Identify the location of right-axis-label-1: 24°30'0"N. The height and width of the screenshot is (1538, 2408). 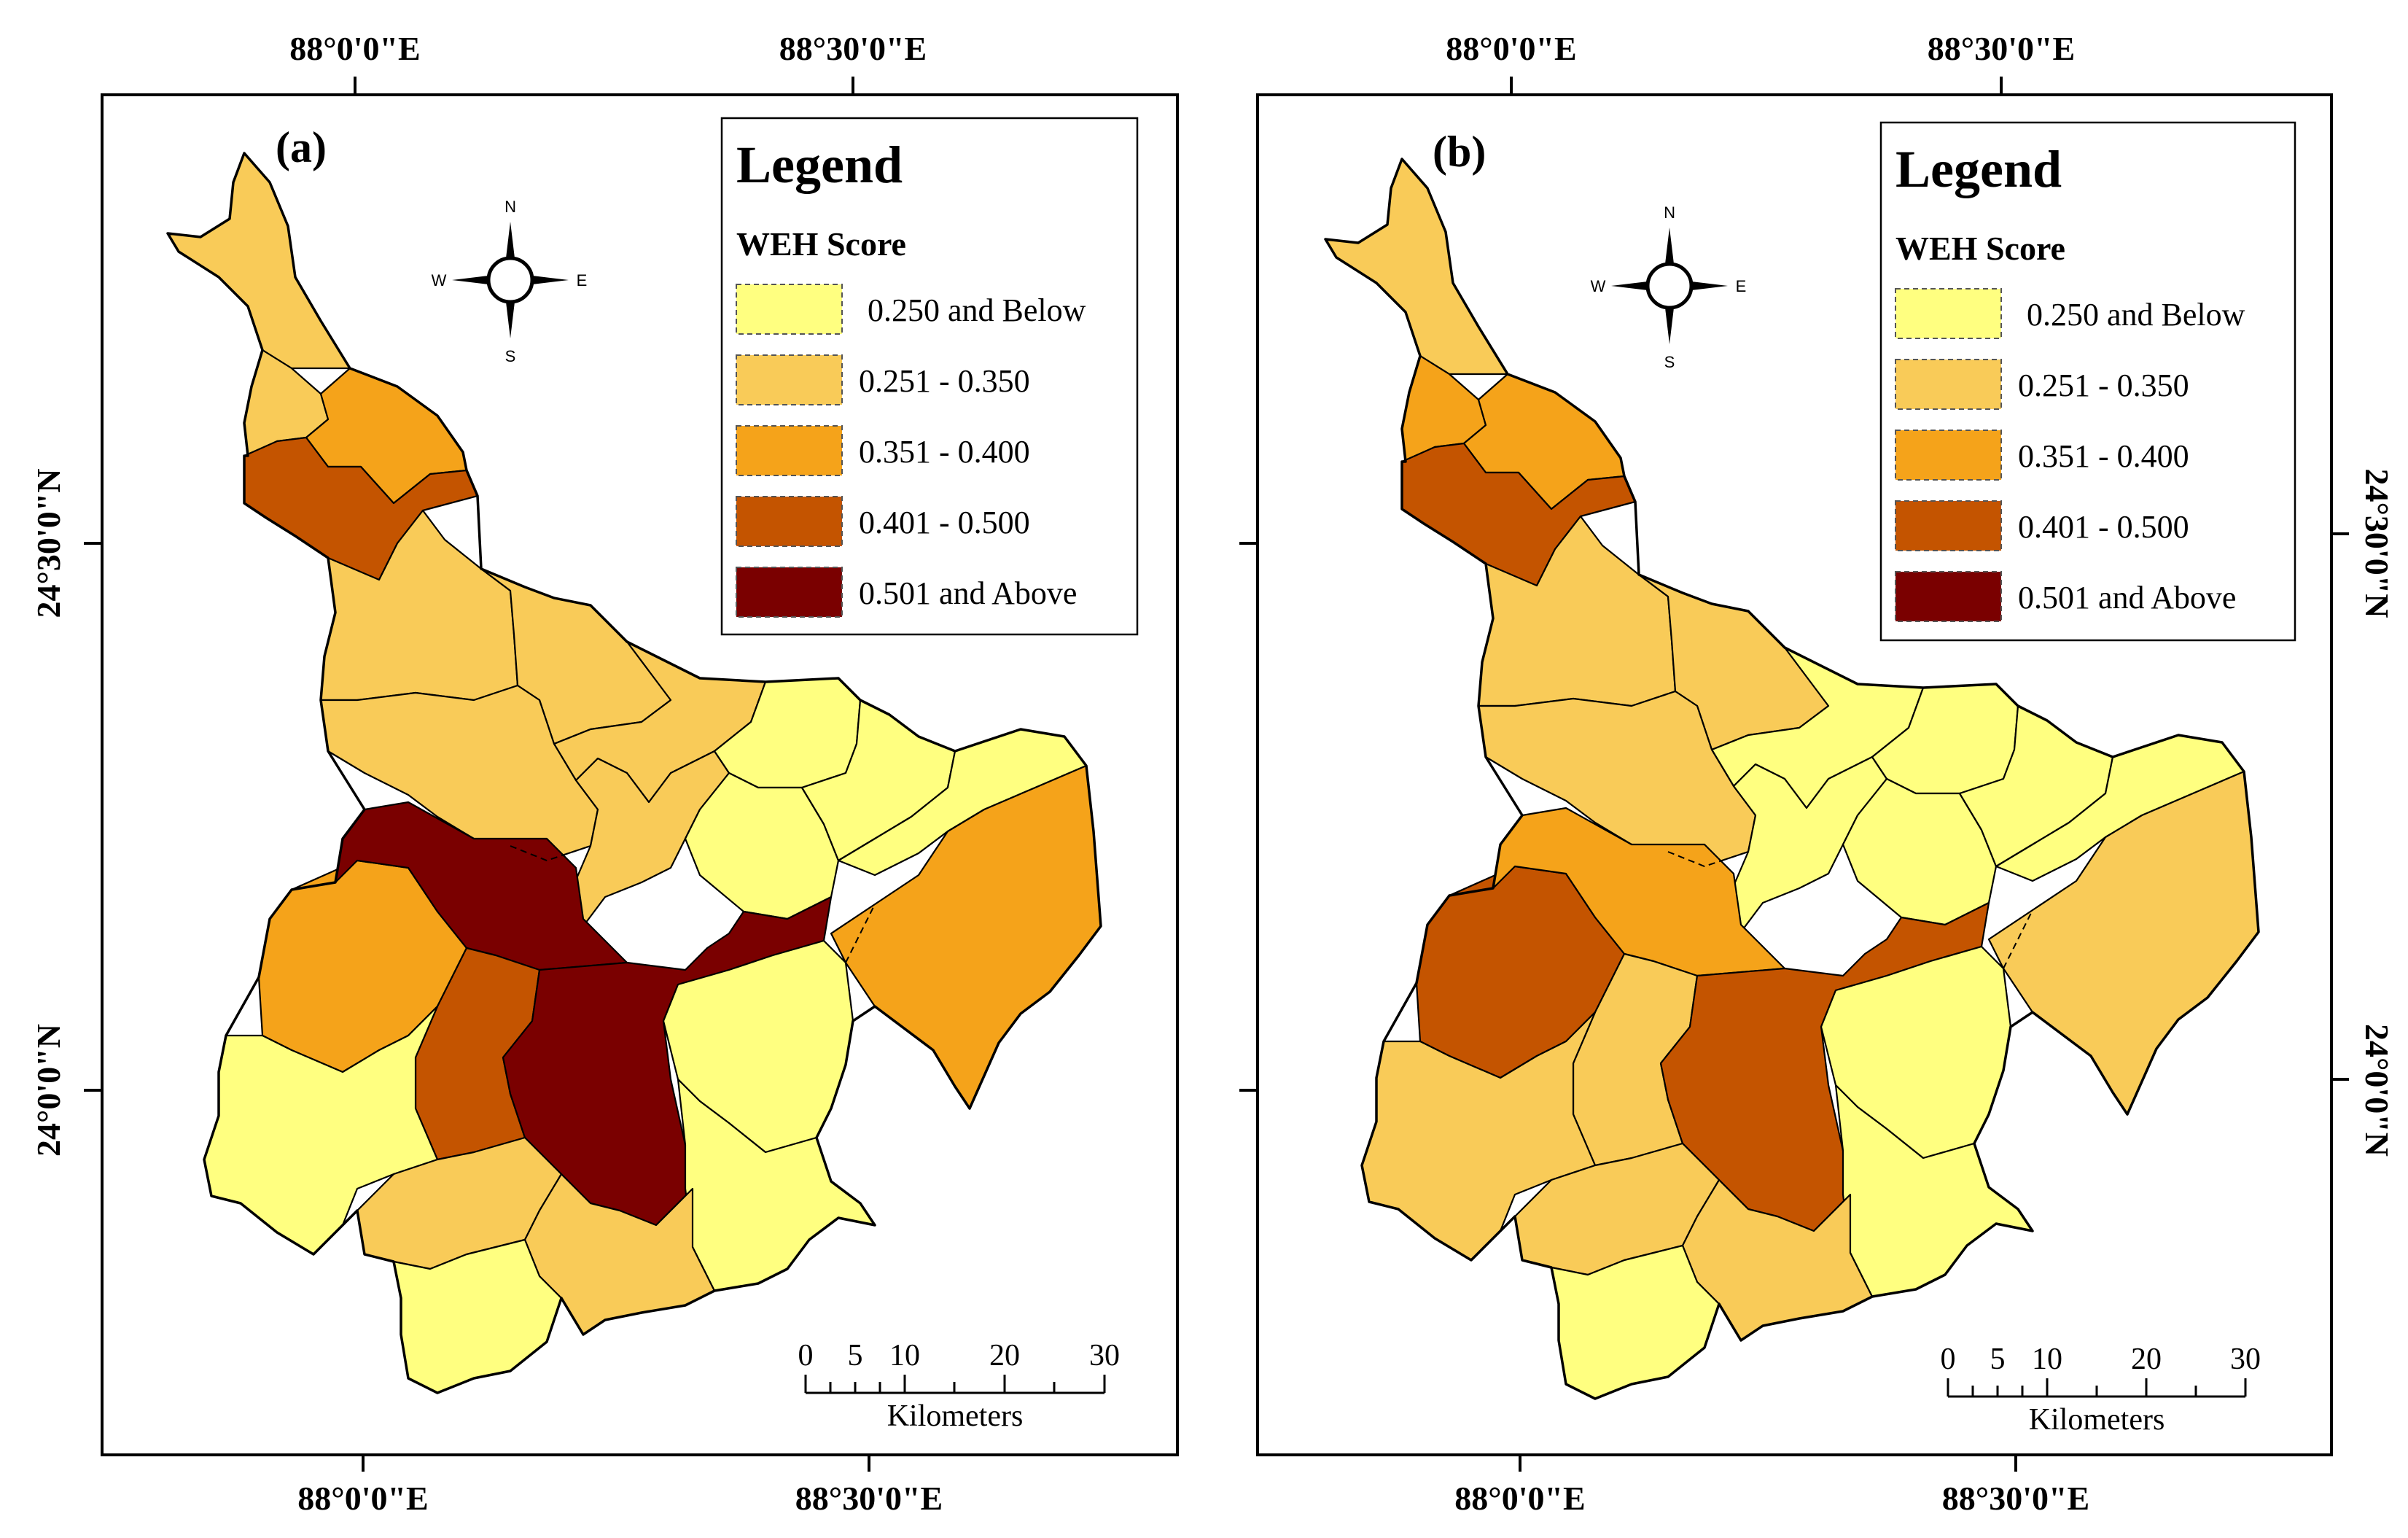
(2377, 543).